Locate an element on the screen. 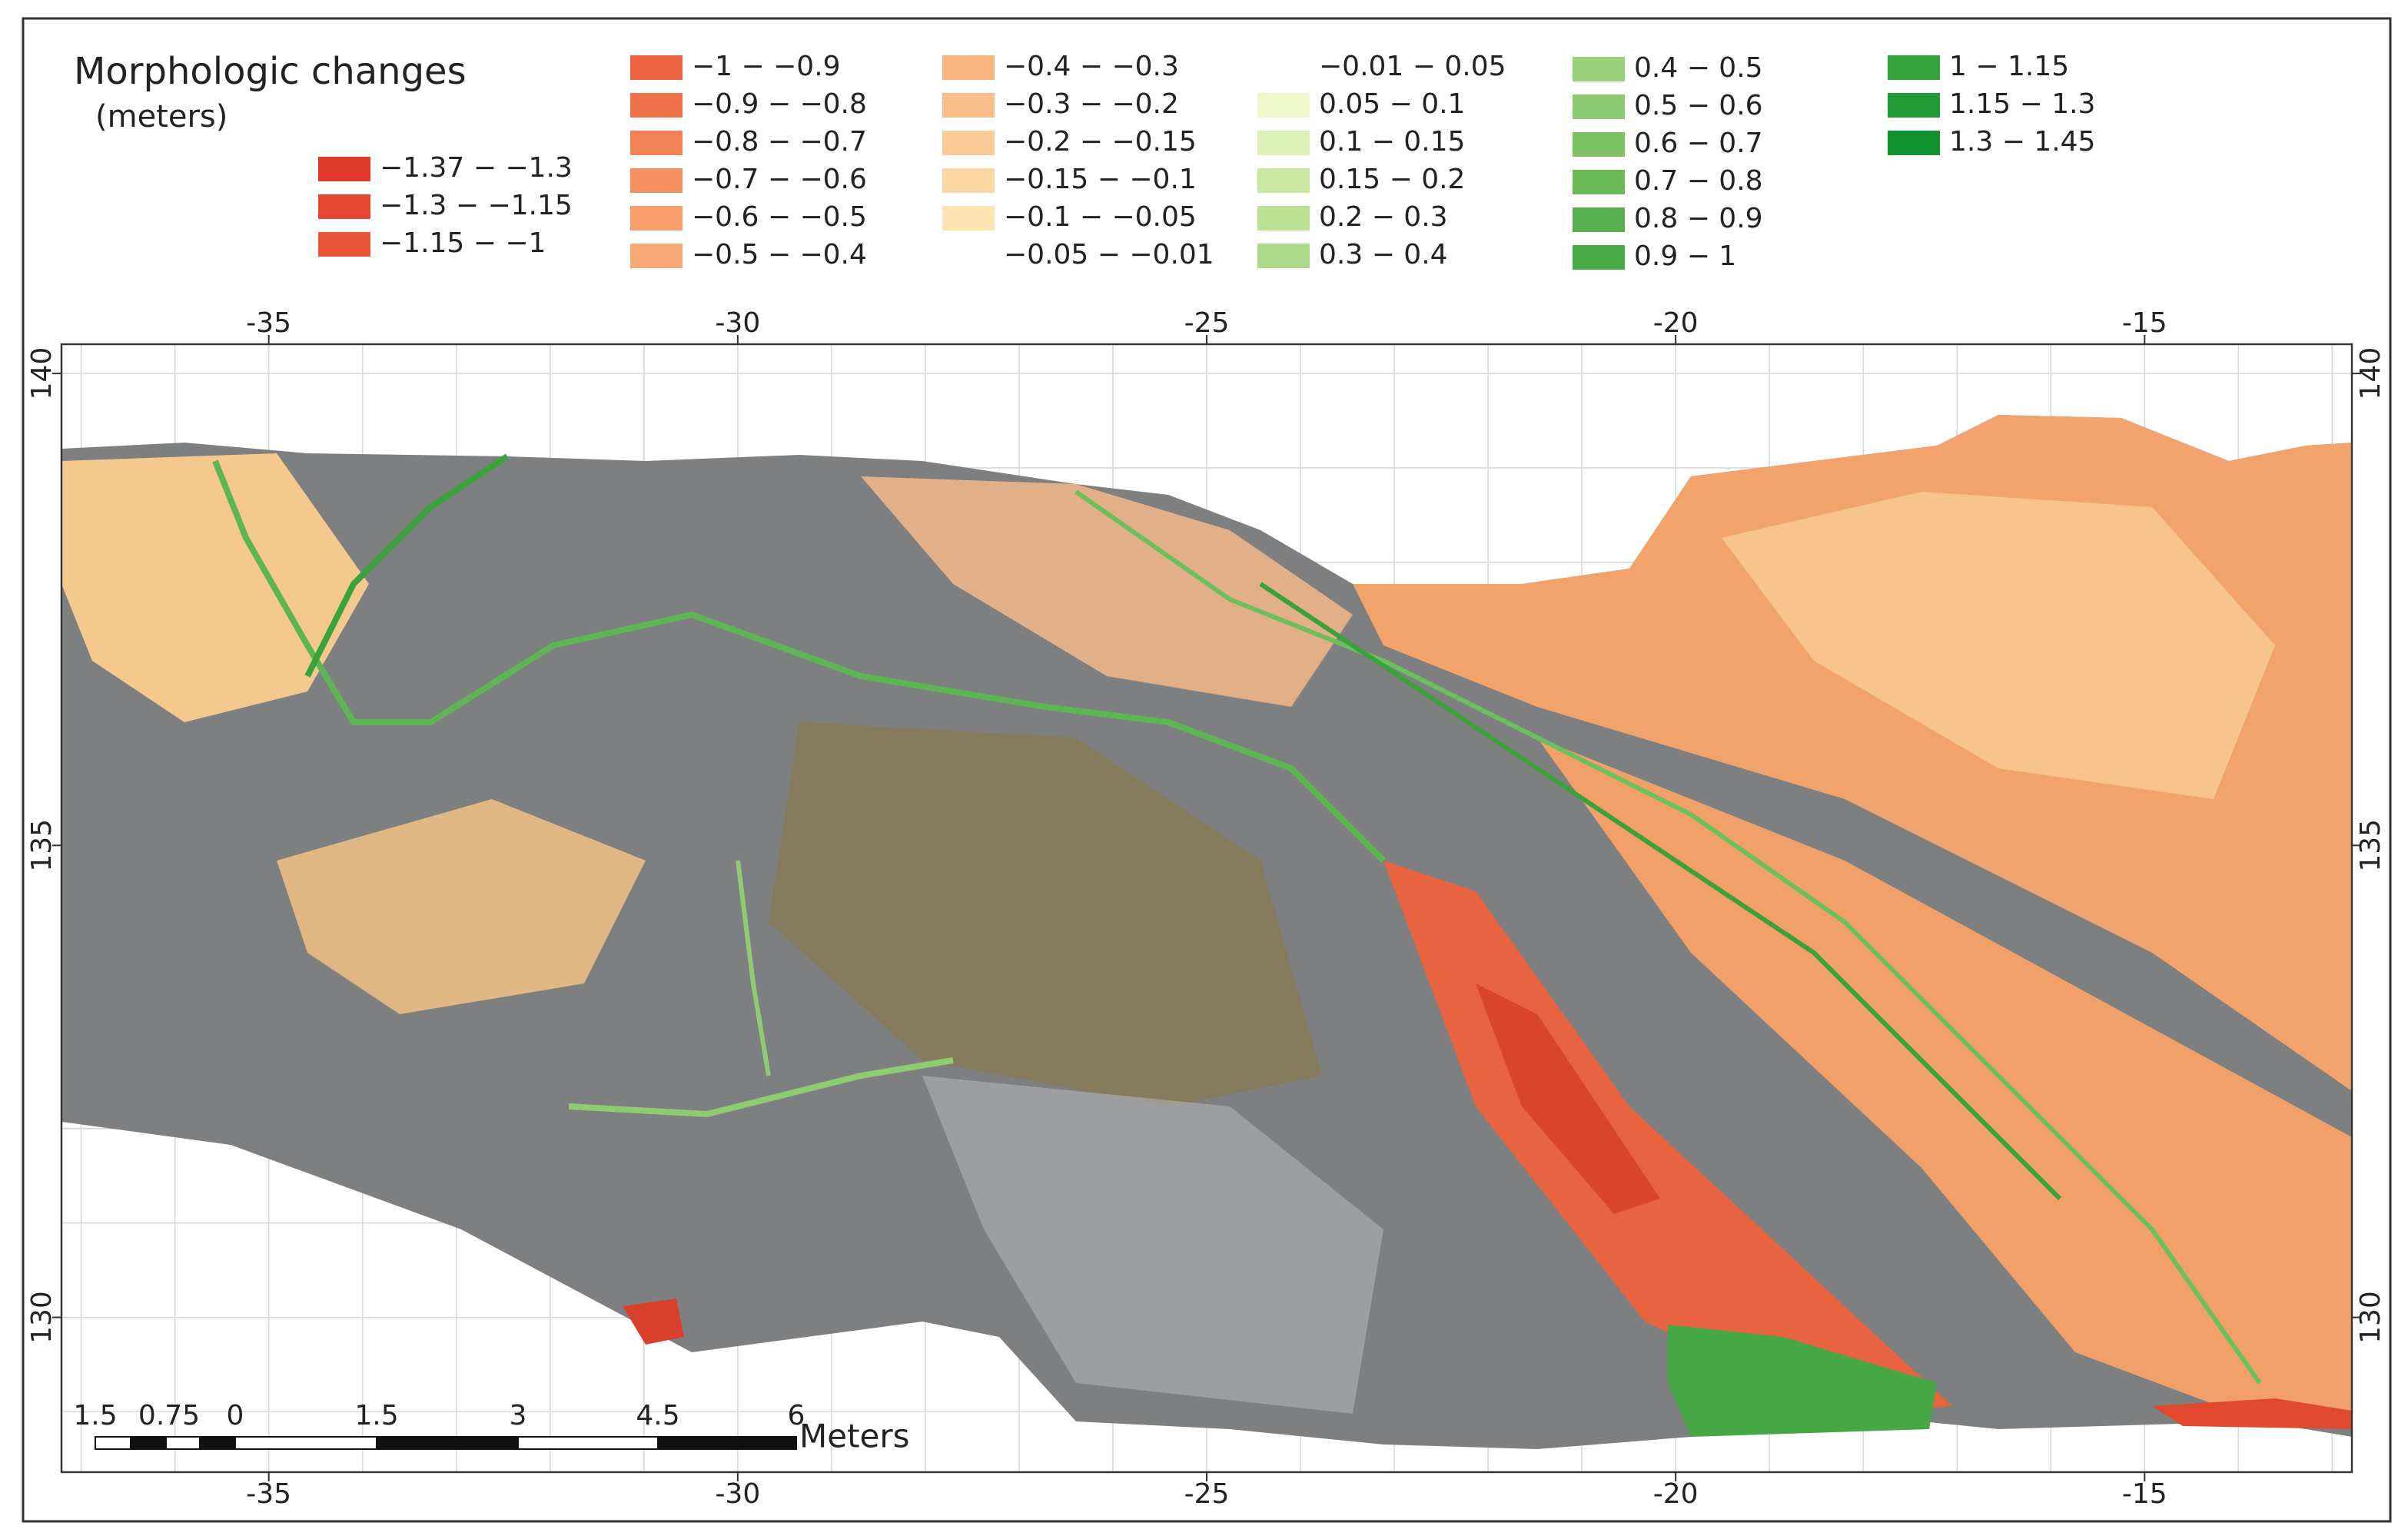  legend-label: −1.37 − −1.3 is located at coordinates (477, 168).